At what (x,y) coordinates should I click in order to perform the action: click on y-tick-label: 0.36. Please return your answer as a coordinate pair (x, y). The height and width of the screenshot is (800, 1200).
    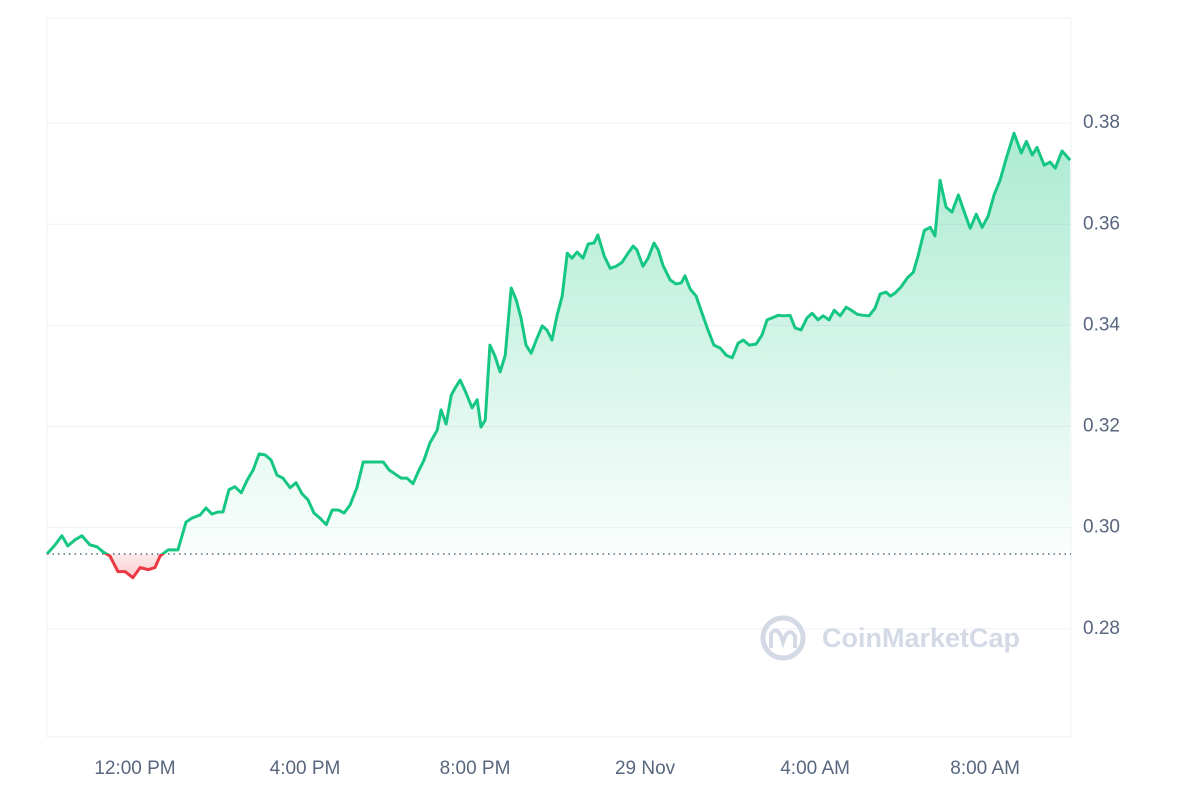
    Looking at the image, I should click on (1101, 223).